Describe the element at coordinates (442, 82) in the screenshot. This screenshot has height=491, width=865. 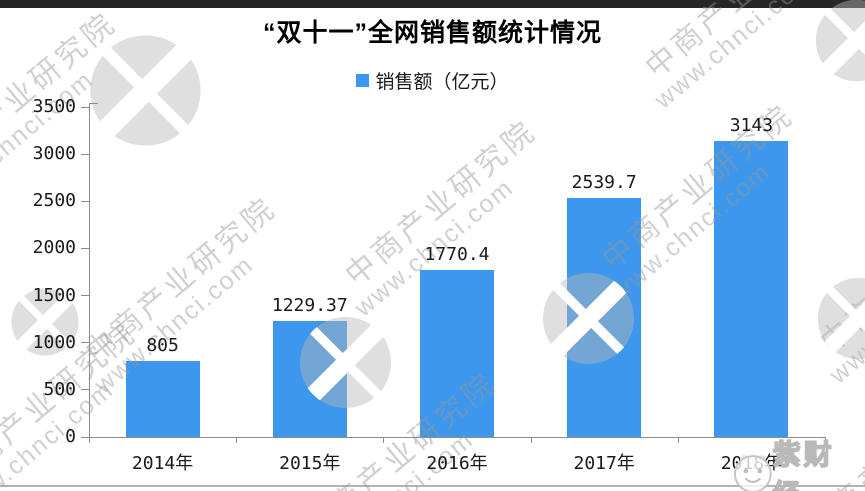
I see `legend-label: 销售额（亿元）` at that location.